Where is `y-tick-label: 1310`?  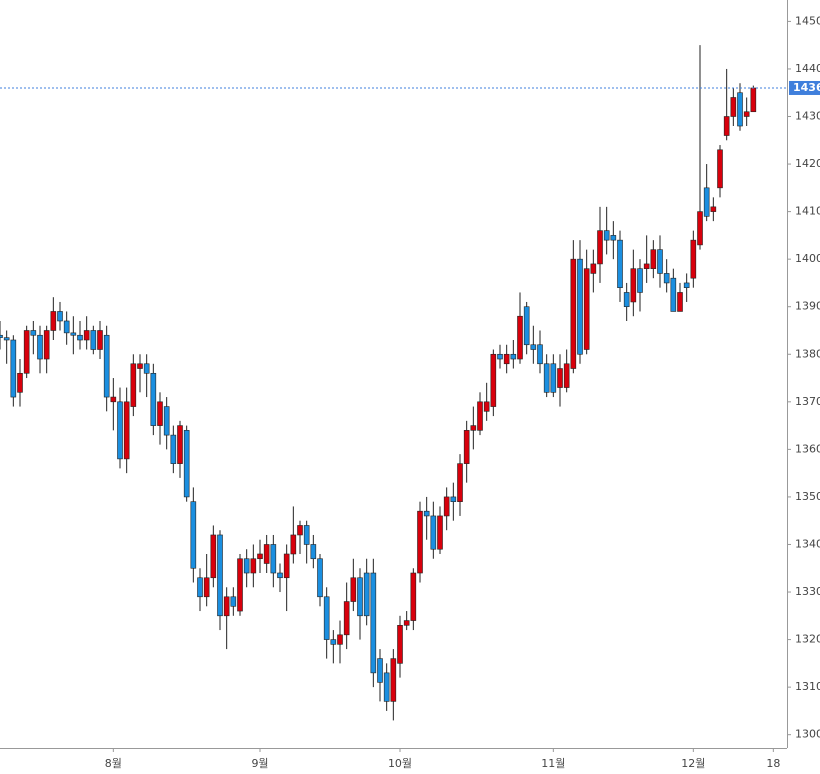
y-tick-label: 1310 is located at coordinates (807, 686).